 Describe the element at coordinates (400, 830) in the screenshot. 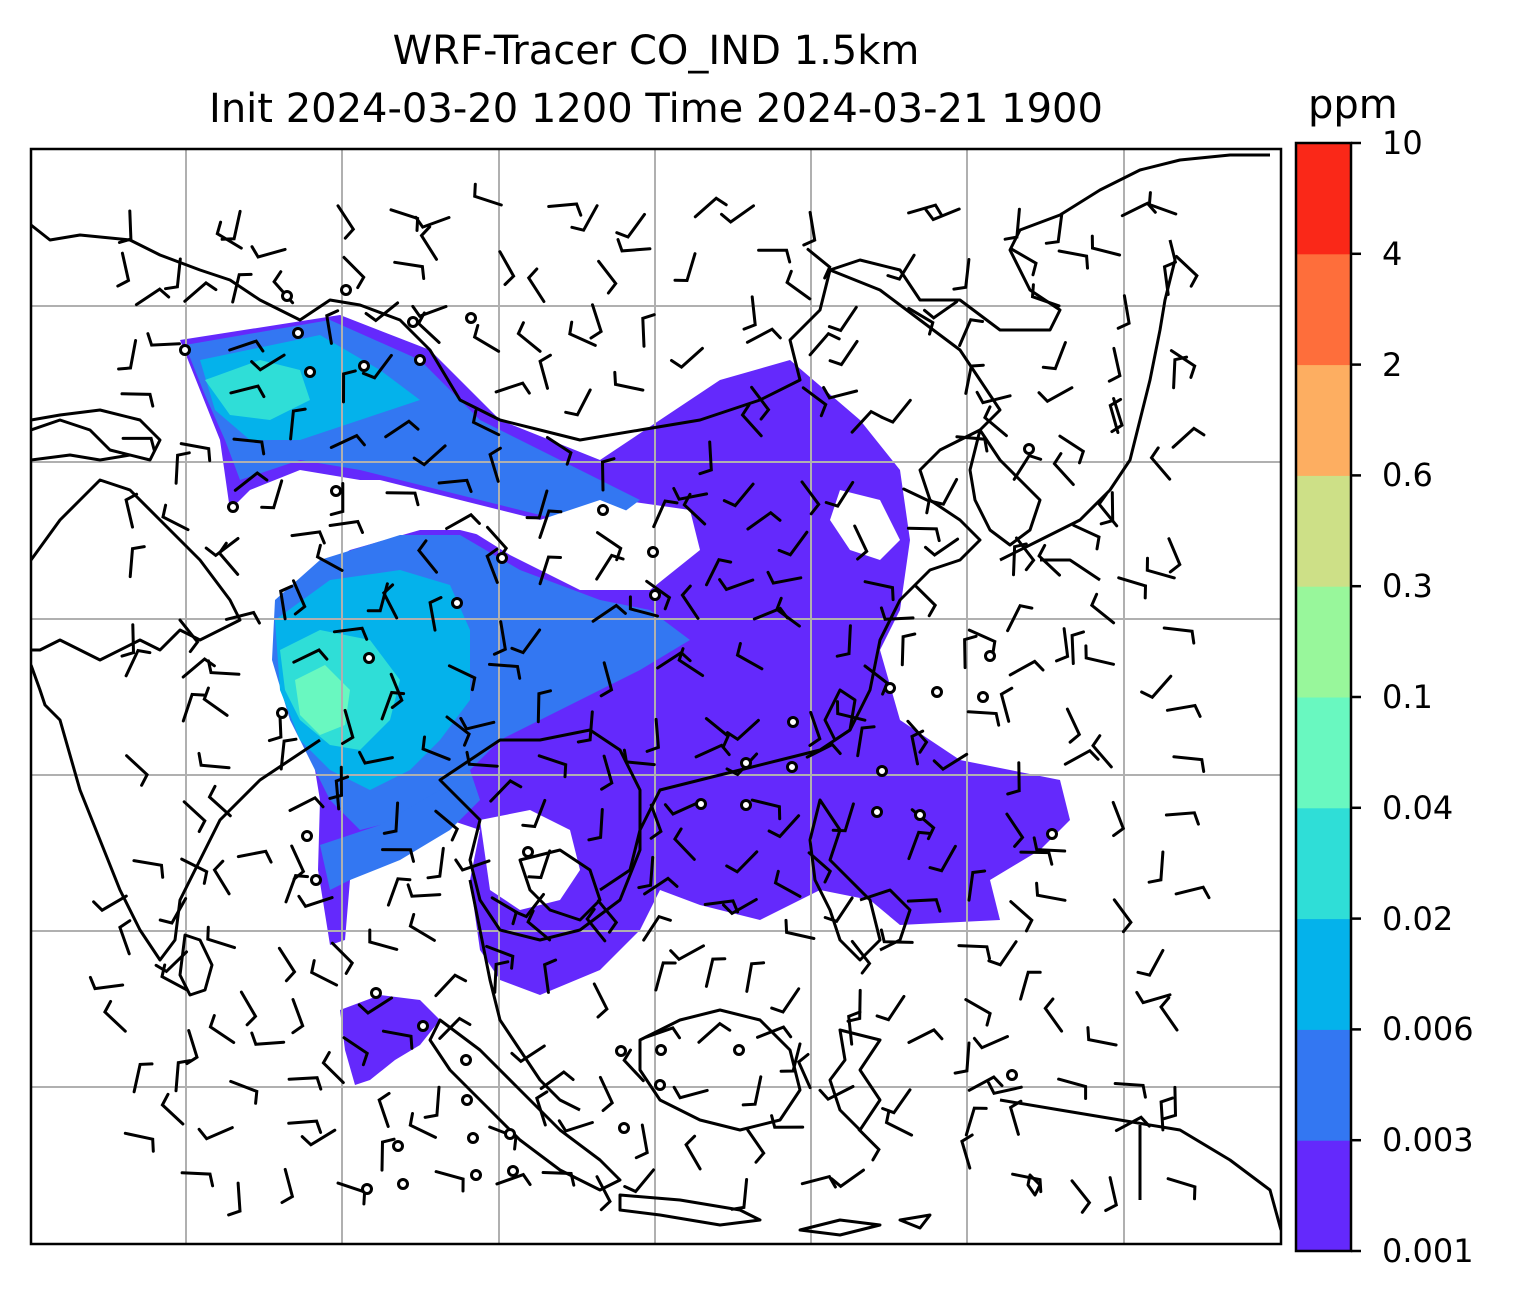

I see `plume-low-south` at that location.